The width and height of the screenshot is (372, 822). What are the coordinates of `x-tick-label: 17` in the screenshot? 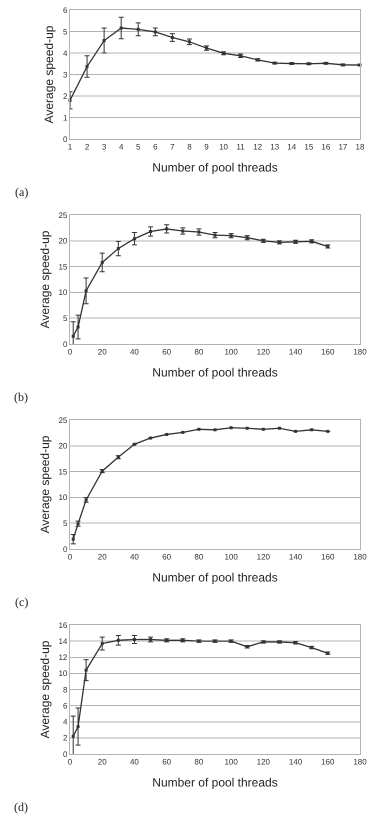 It's located at (343, 147).